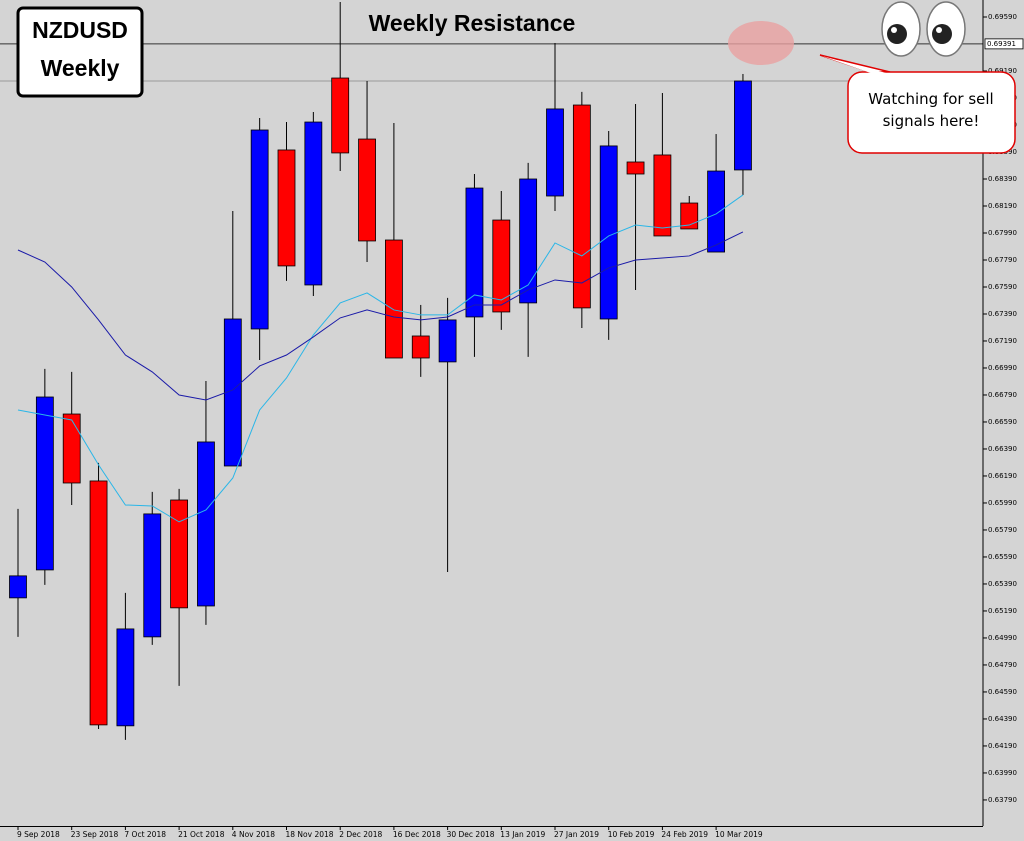 The image size is (1024, 841). What do you see at coordinates (1002, 314) in the screenshot?
I see `y-tick-label: 0.67390` at bounding box center [1002, 314].